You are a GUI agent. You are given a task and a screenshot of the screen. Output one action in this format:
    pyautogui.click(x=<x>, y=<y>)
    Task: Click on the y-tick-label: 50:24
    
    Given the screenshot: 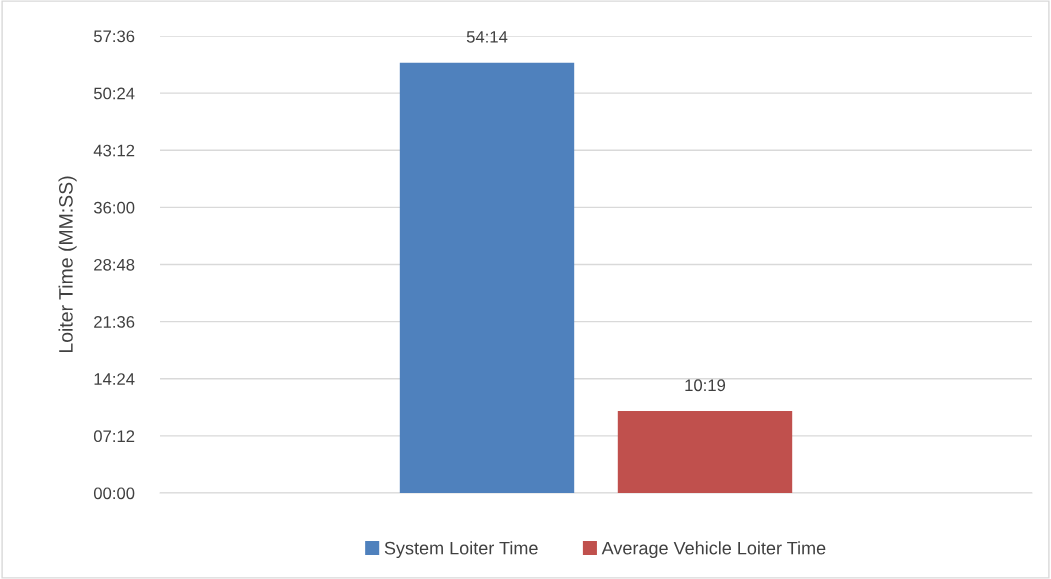 What is the action you would take?
    pyautogui.click(x=114, y=93)
    